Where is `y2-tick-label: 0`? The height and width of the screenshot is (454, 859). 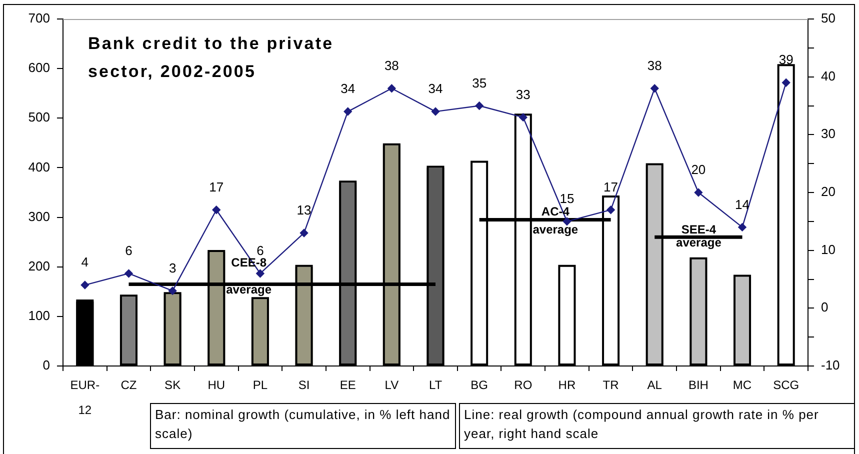 y2-tick-label: 0 is located at coordinates (824, 307).